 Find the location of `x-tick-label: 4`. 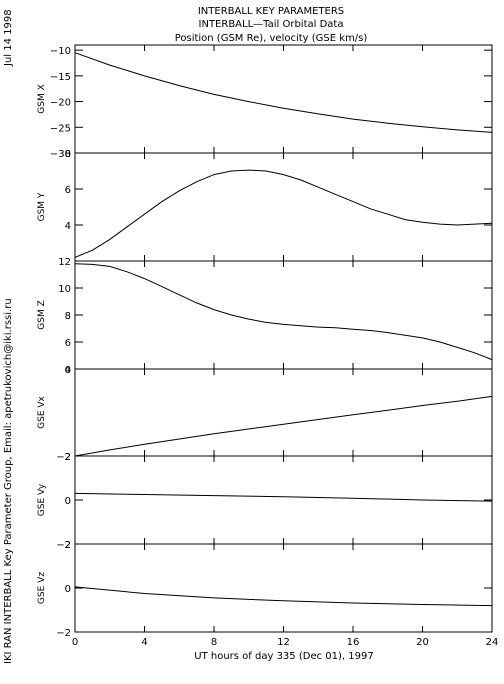

x-tick-label: 4 is located at coordinates (144, 642).